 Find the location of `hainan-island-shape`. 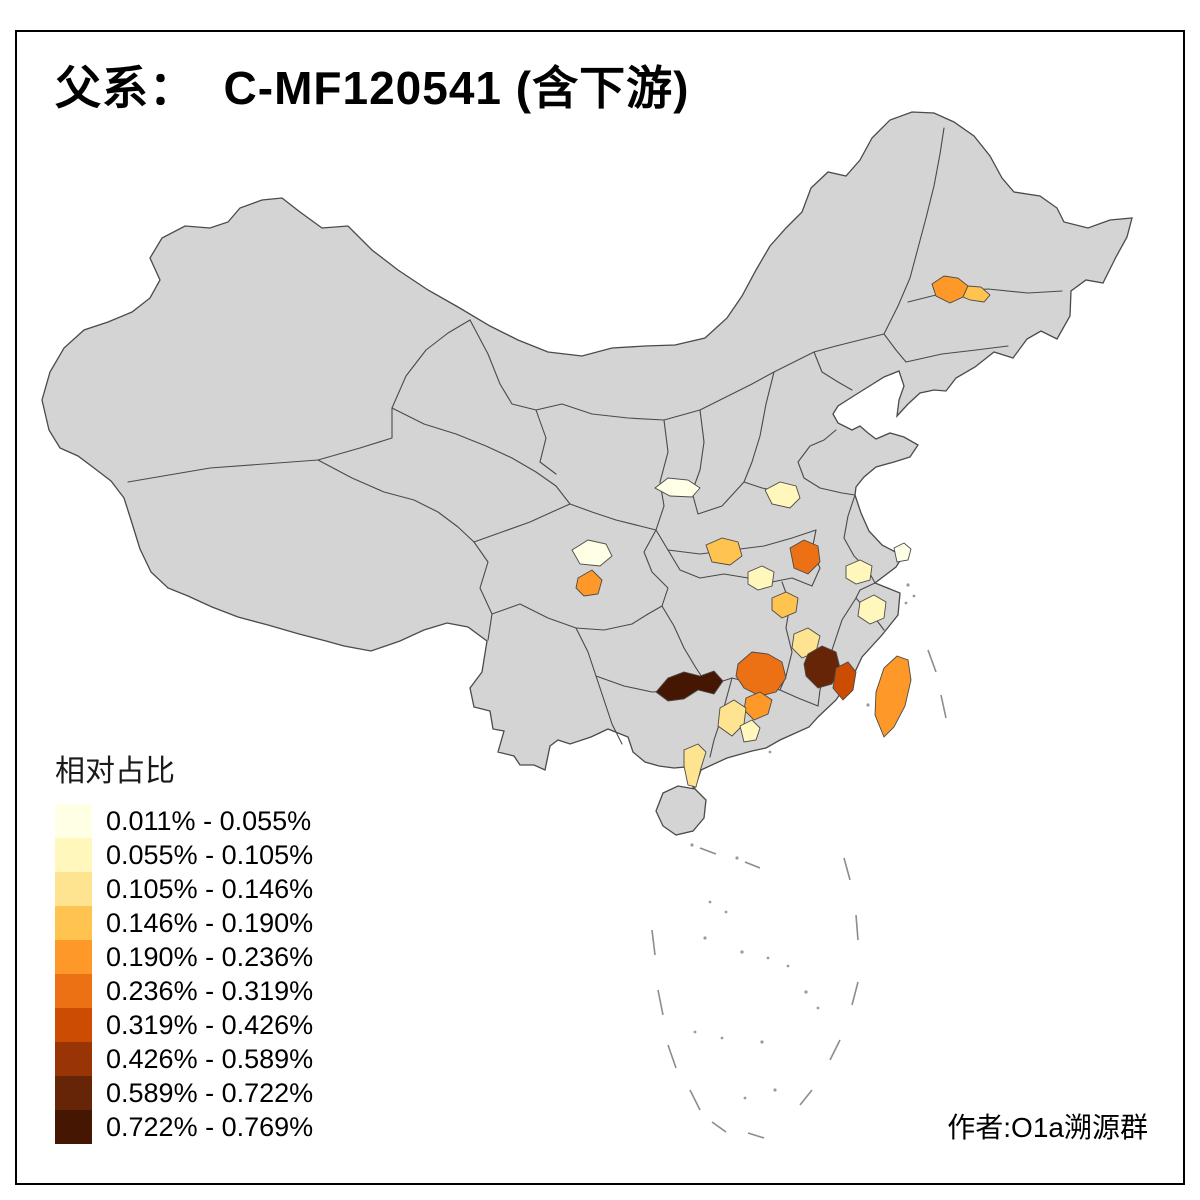

hainan-island-shape is located at coordinates (681, 810).